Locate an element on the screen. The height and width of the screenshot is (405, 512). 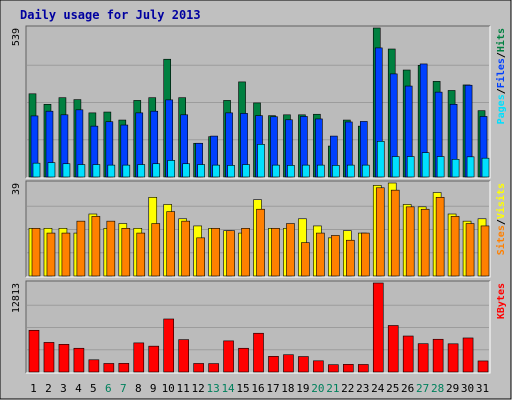
x-tick-label-day-8: 8 is located at coordinates (138, 388).